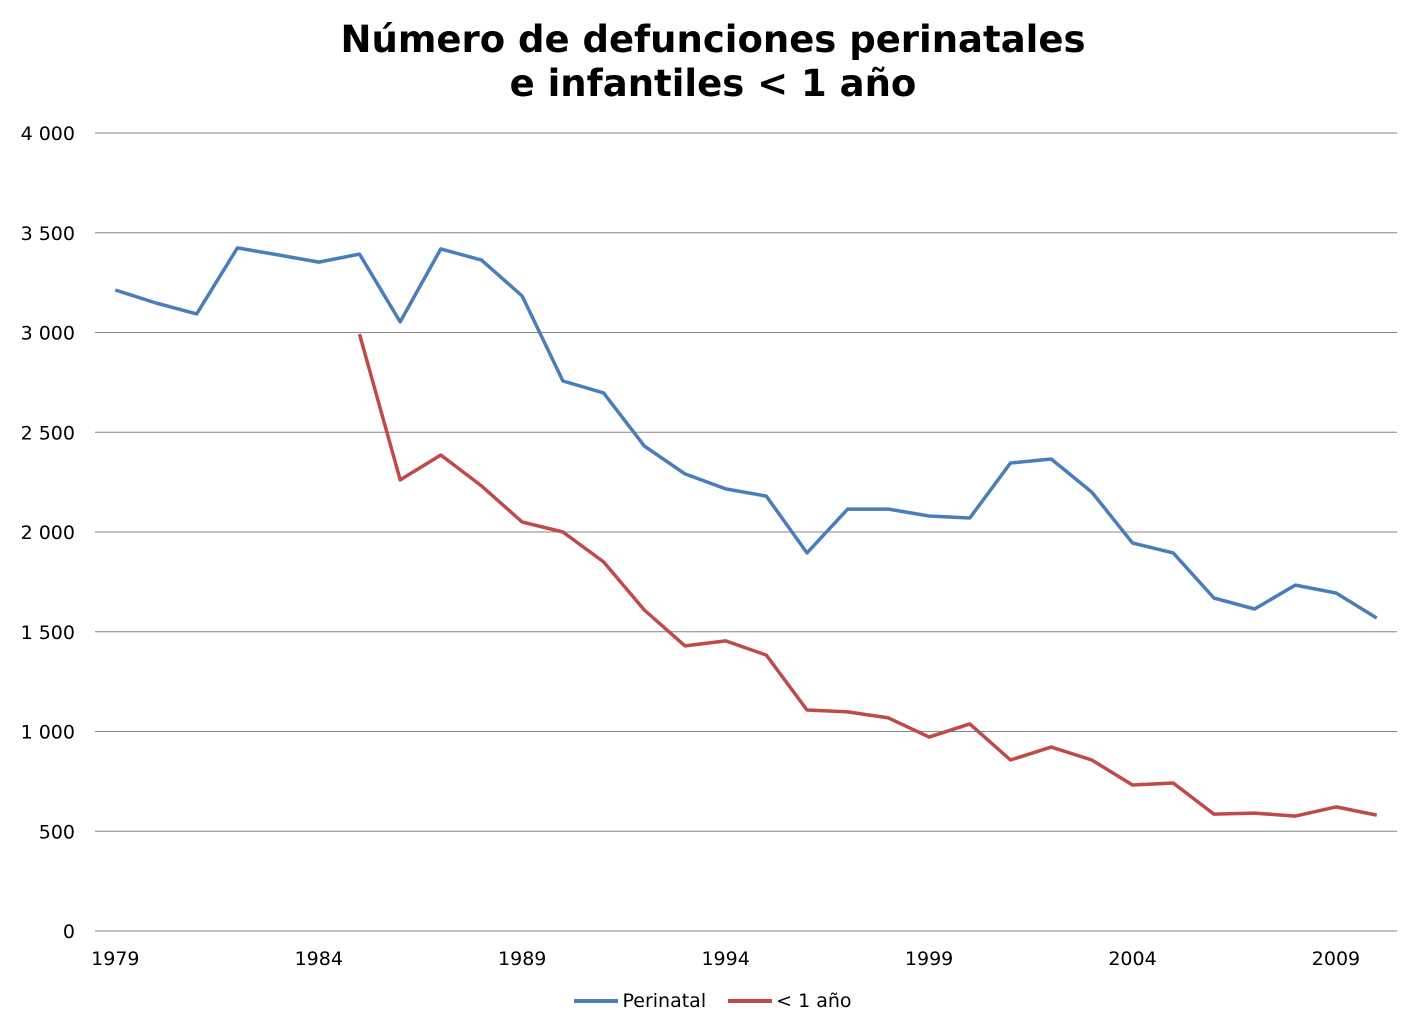  I want to click on x-tick-label: 1979, so click(115, 959).